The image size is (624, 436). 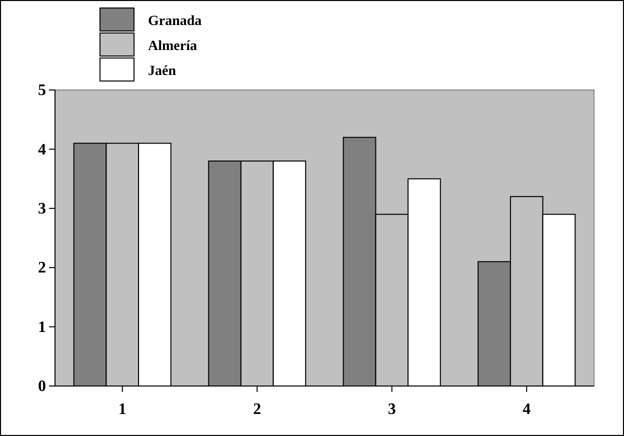 I want to click on y-tick-label: 2, so click(x=42, y=268).